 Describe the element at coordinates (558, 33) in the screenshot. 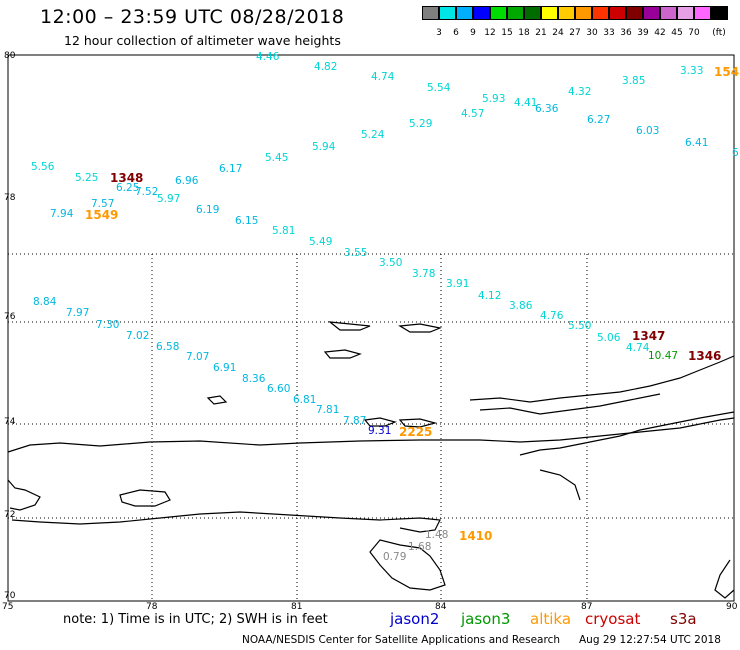

I see `color-scale-tick: 24` at that location.